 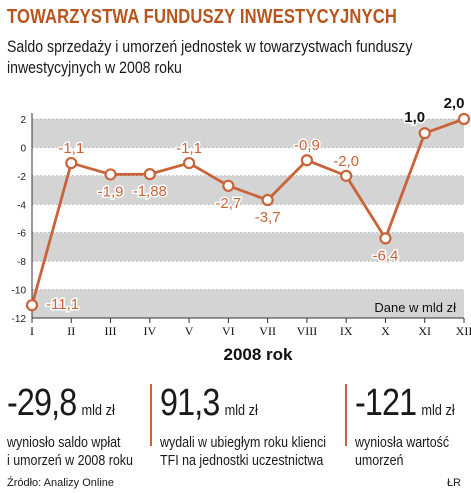 I want to click on stat-3-unit: mld zł, so click(x=438, y=410).